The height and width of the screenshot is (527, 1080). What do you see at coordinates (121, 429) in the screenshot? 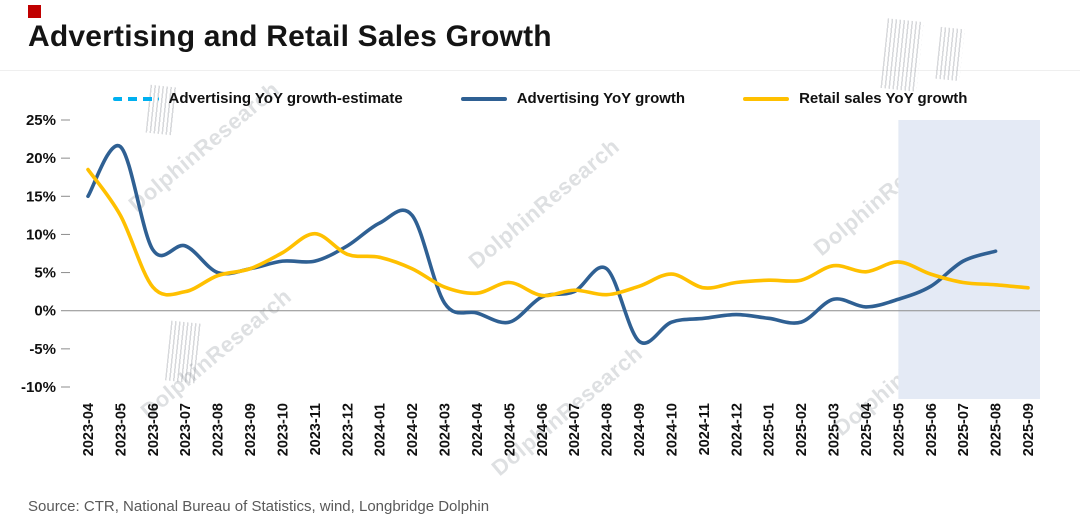
I see `x-tick-label: 2023-05` at bounding box center [121, 429].